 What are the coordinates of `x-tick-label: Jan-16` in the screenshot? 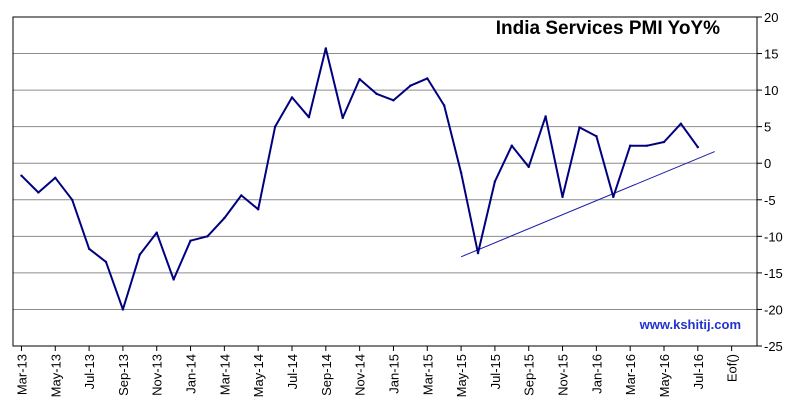 It's located at (596, 374).